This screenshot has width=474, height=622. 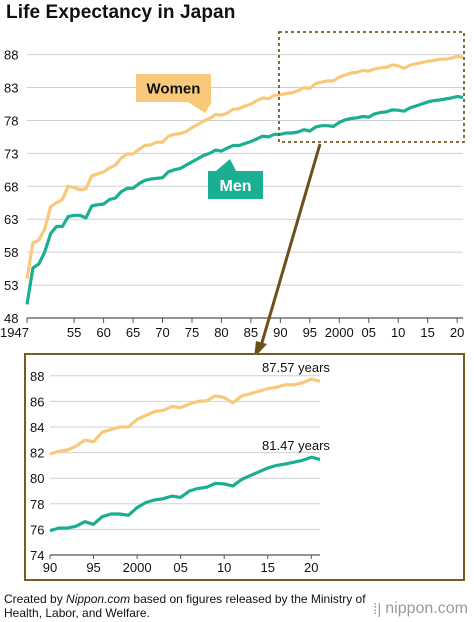 I want to click on x-tick-label: 2000, so click(x=339, y=332).